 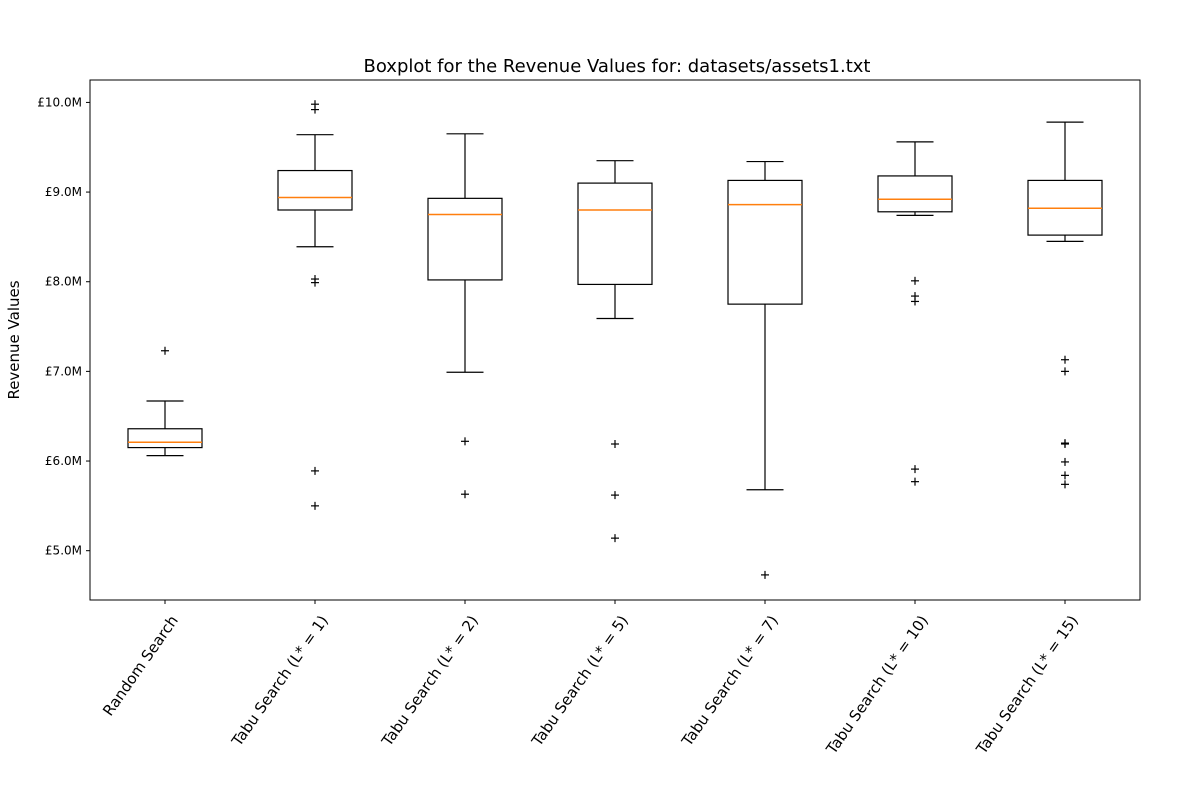 I want to click on x-tick-label: Tabu Search (L* = 1), so click(x=280, y=681).